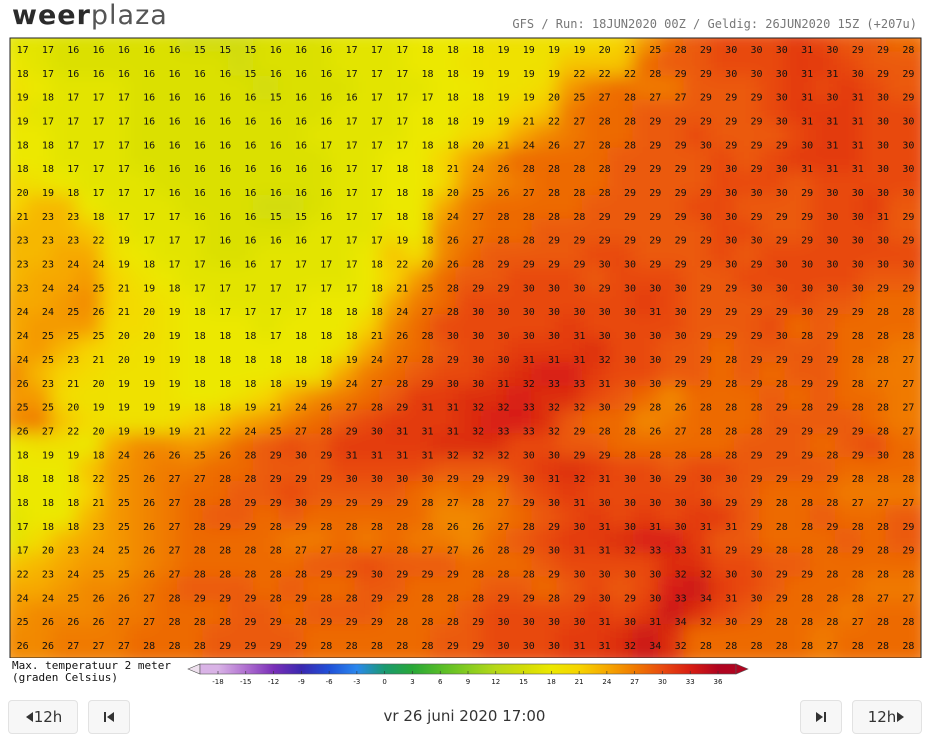  I want to click on colorbar-right-arrow, so click(742, 669).